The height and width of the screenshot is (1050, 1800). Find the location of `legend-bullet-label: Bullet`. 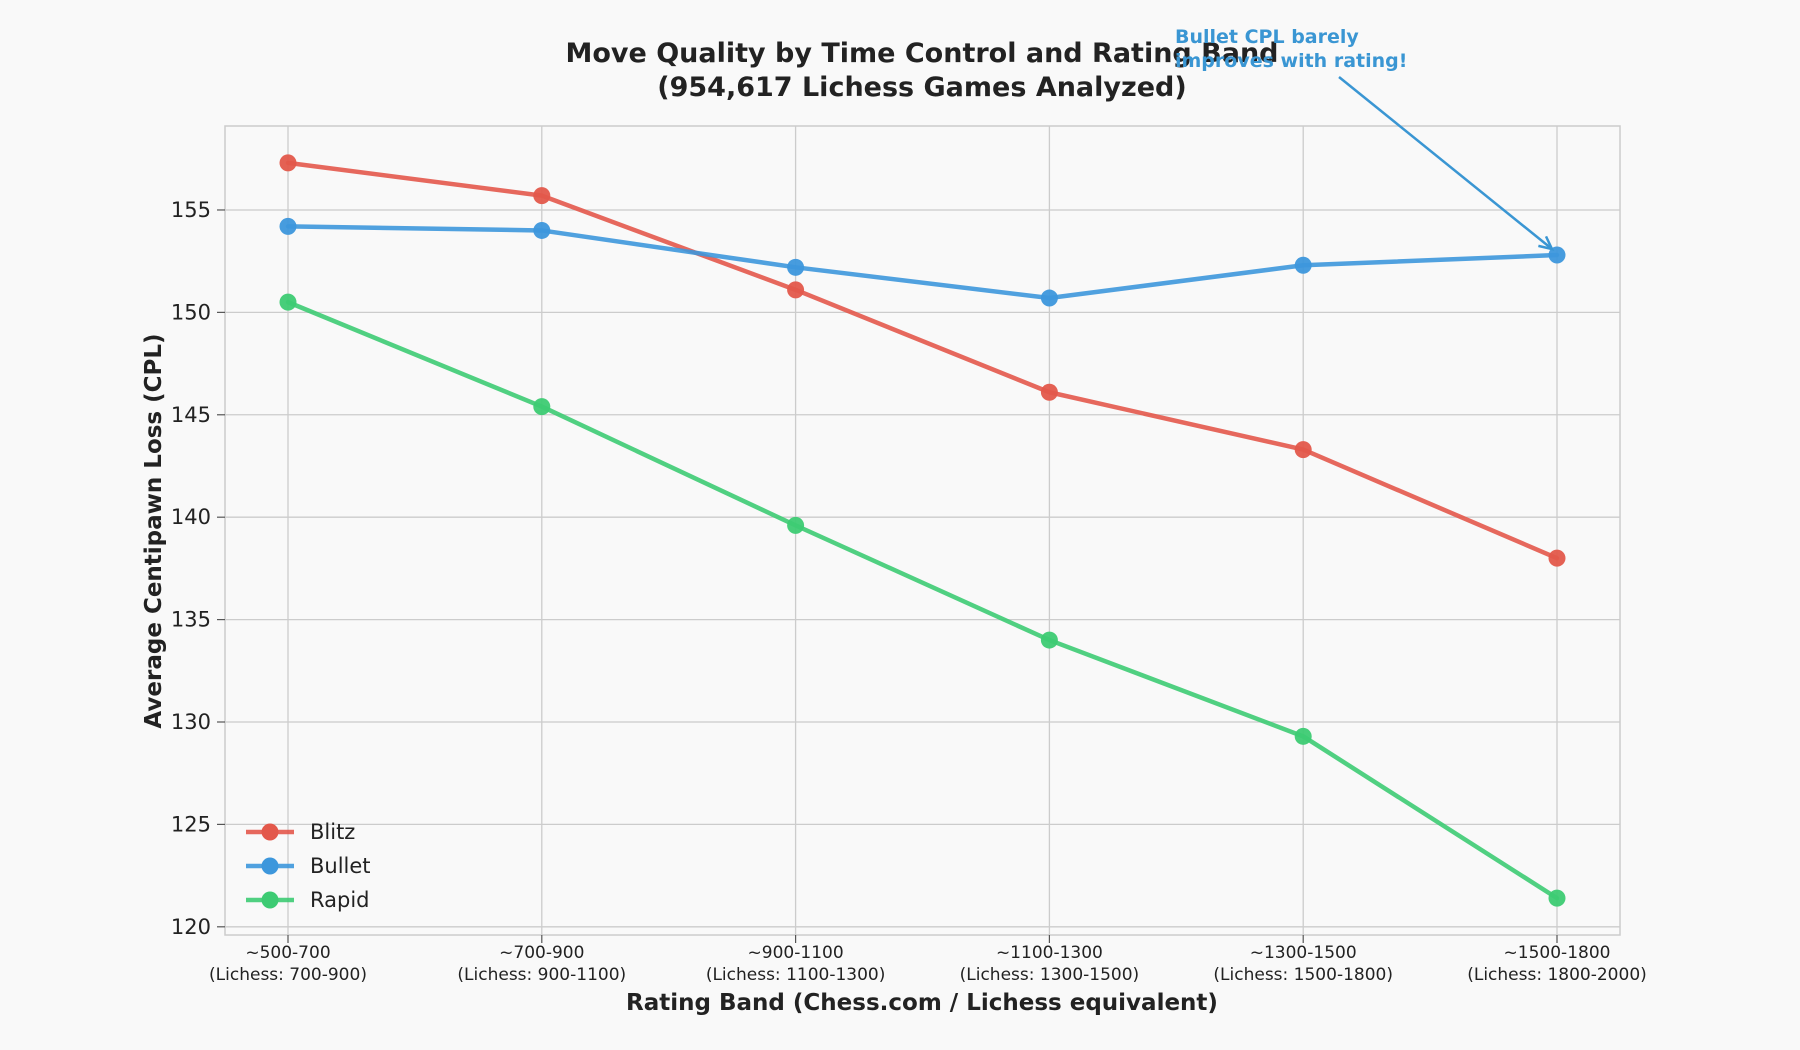

legend-bullet-label: Bullet is located at coordinates (340, 866).